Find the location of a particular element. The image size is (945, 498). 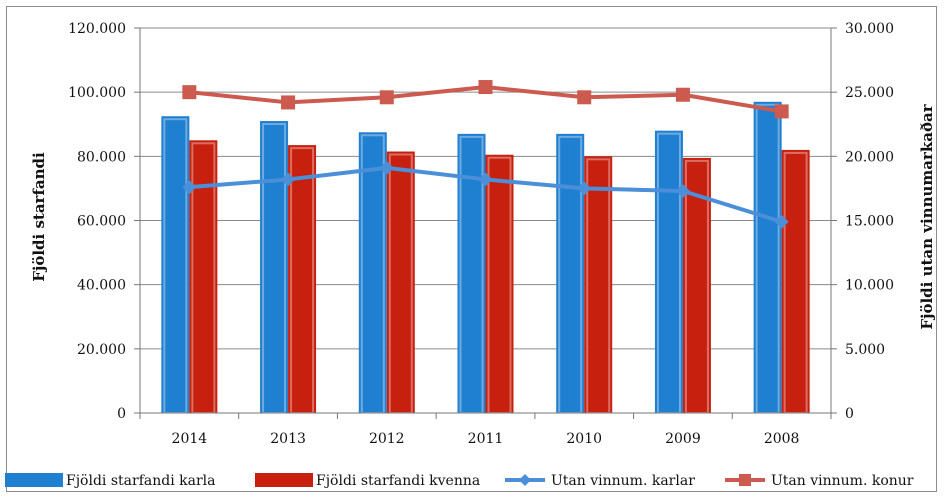

y-axis-right-title: Fjöldi utan vinnumarkaðar is located at coordinates (927, 216).